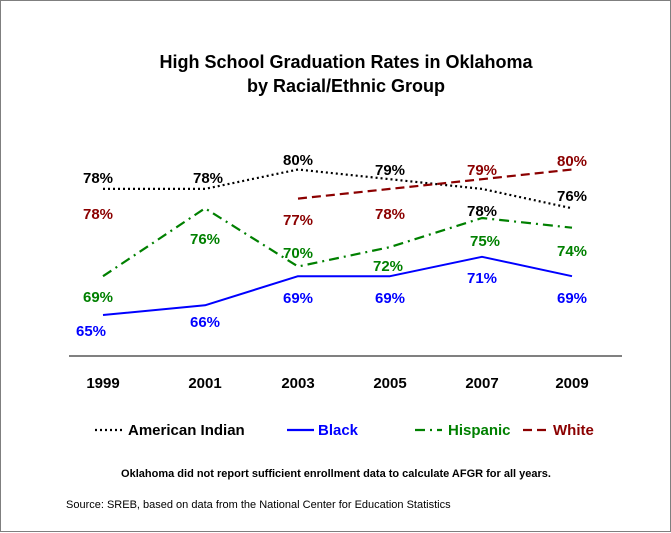 The width and height of the screenshot is (671, 533). Describe the element at coordinates (298, 160) in the screenshot. I see `data-label-american-indian-2003: 80%` at that location.